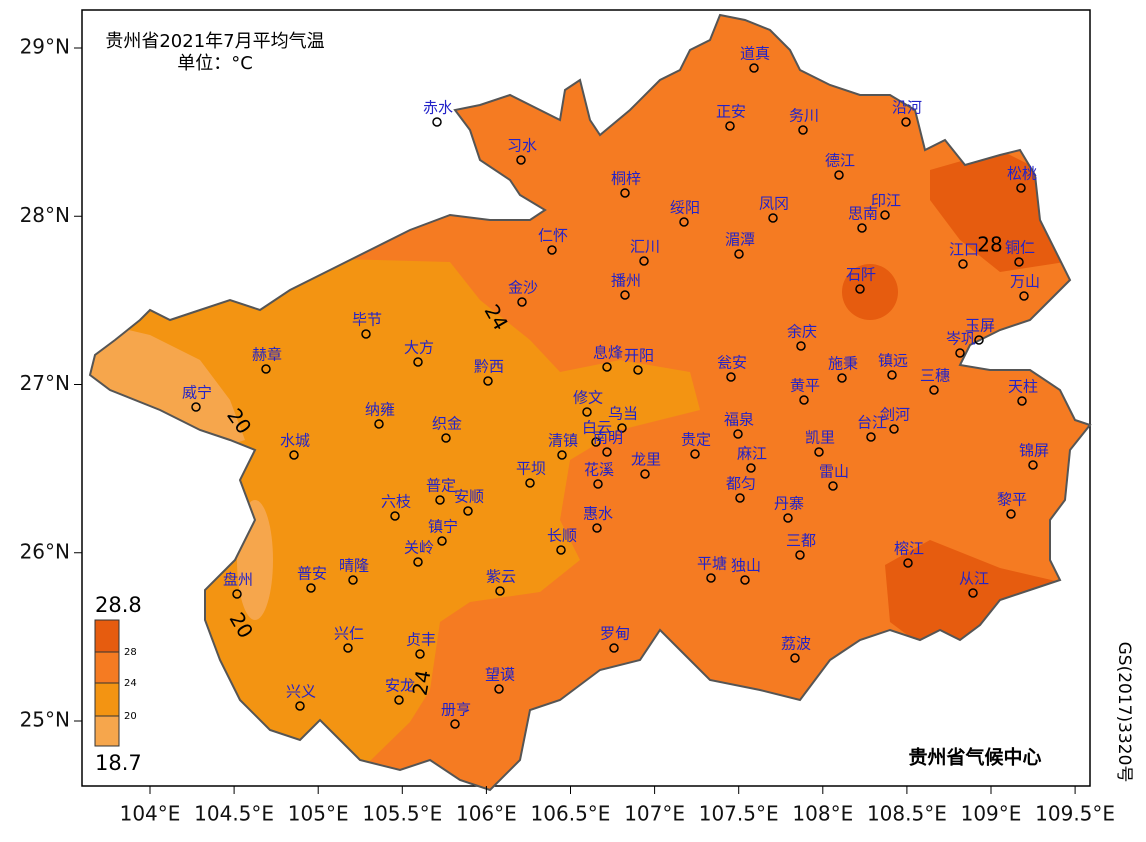 The width and height of the screenshot is (1146, 842). Describe the element at coordinates (840, 161) in the screenshot. I see `station-name: 德江` at that location.